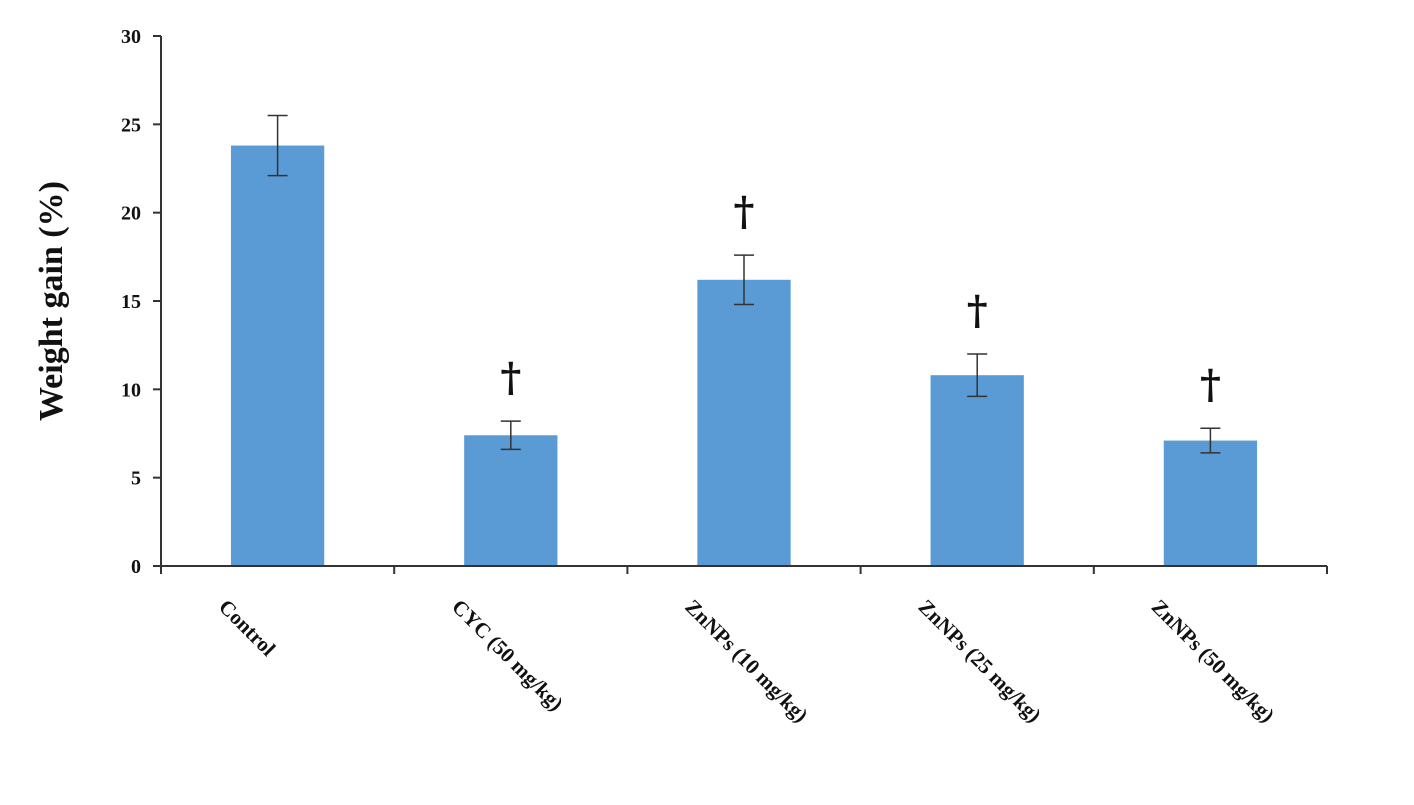 The height and width of the screenshot is (805, 1414). Describe the element at coordinates (131, 390) in the screenshot. I see `y-tick-label: 10` at that location.